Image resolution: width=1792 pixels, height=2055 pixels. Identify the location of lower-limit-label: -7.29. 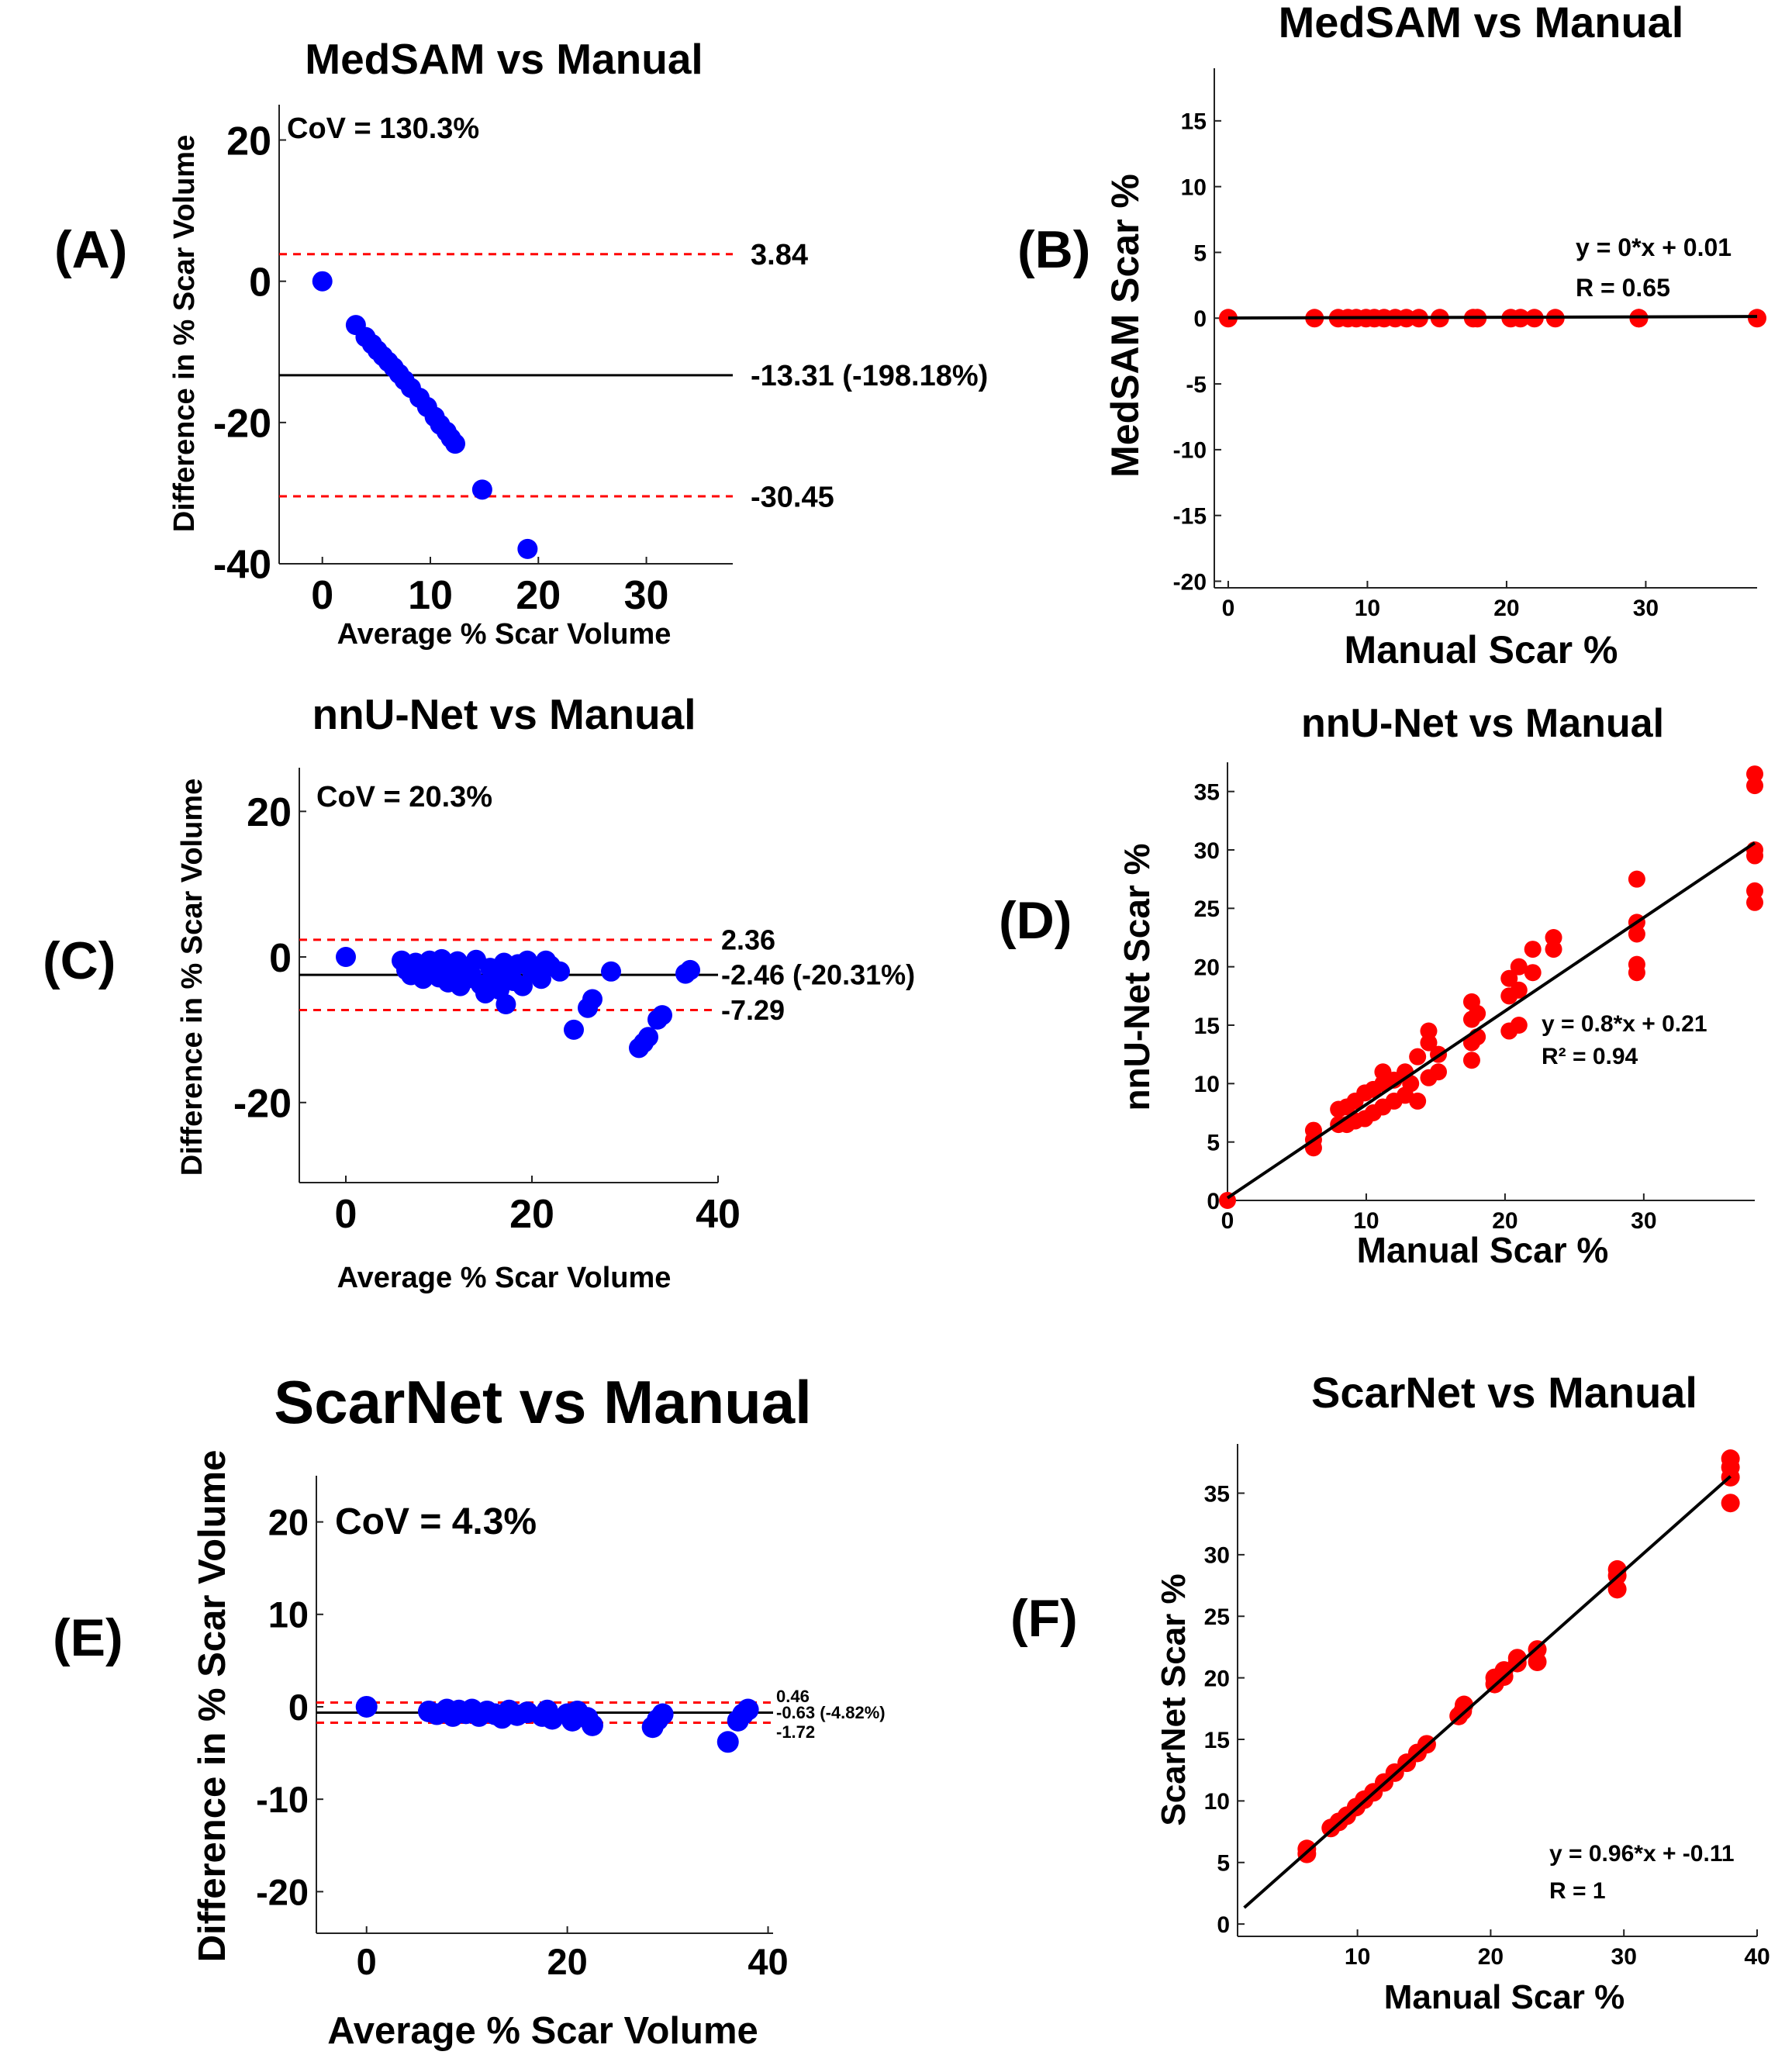
(753, 1010).